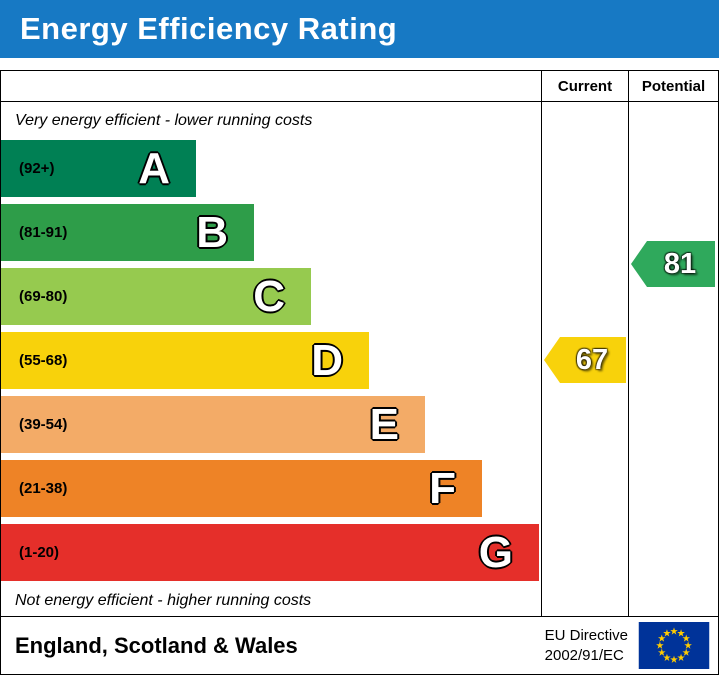 The image size is (719, 675). Describe the element at coordinates (327, 360) in the screenshot. I see `band-letter: D` at that location.